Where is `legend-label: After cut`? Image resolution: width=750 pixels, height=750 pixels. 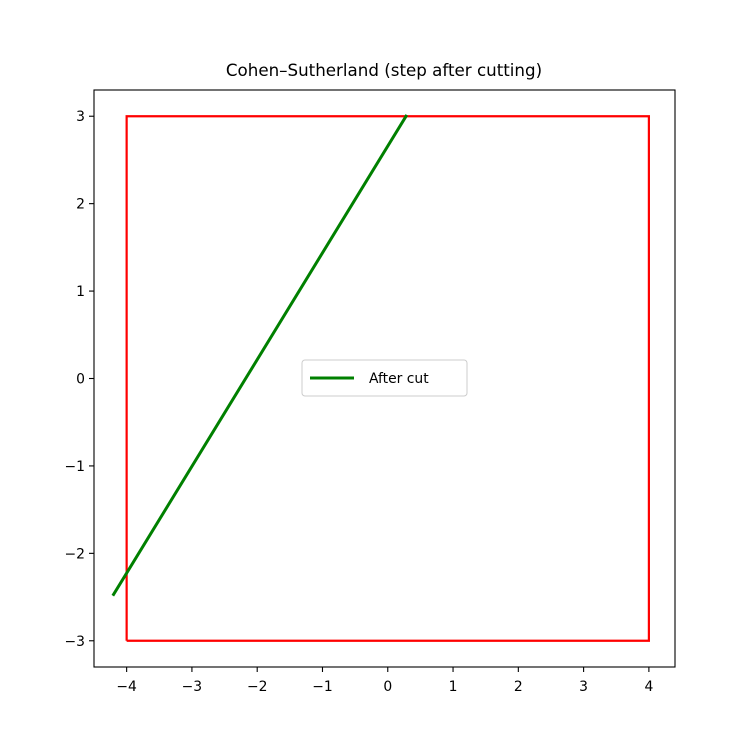
legend-label: After cut is located at coordinates (399, 379).